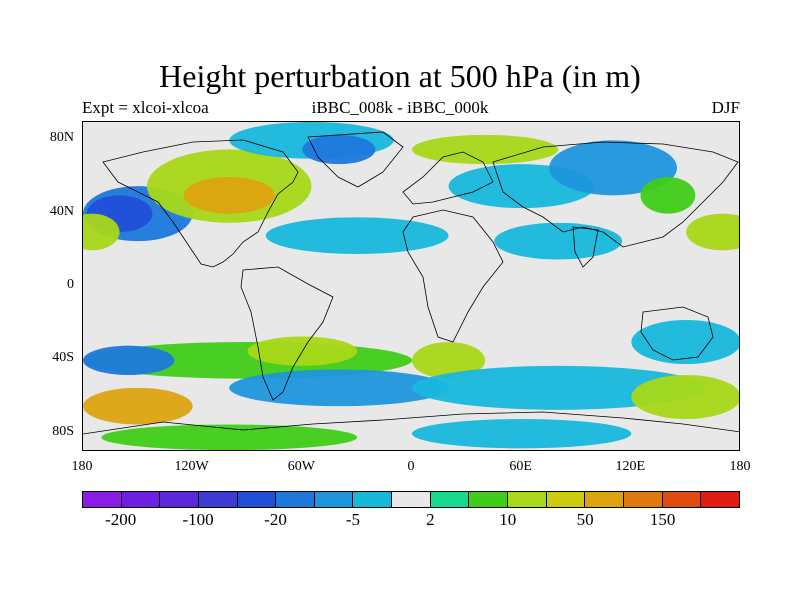 This screenshot has width=800, height=600. I want to click on lon-tick-label: 0, so click(411, 466).